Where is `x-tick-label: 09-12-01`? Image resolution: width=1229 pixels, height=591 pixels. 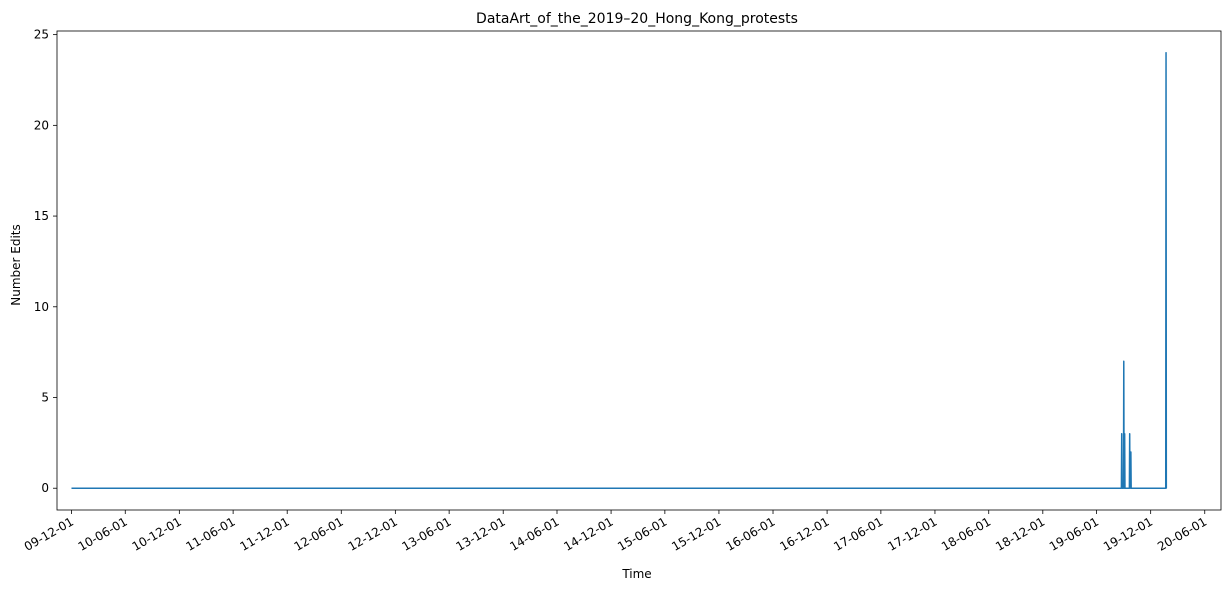
x-tick-label: 09-12-01 is located at coordinates (49, 533).